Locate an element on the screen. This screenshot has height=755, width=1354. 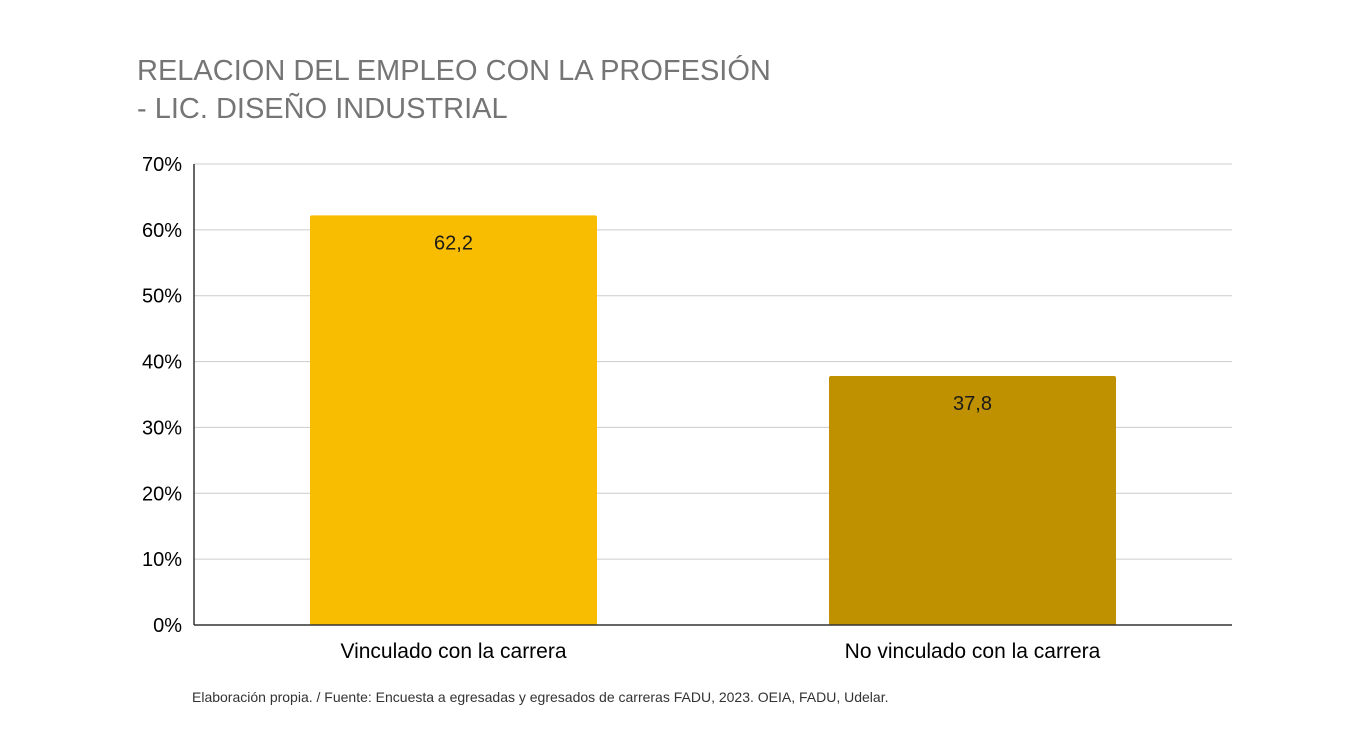
y-tick-label: 0% is located at coordinates (167, 626).